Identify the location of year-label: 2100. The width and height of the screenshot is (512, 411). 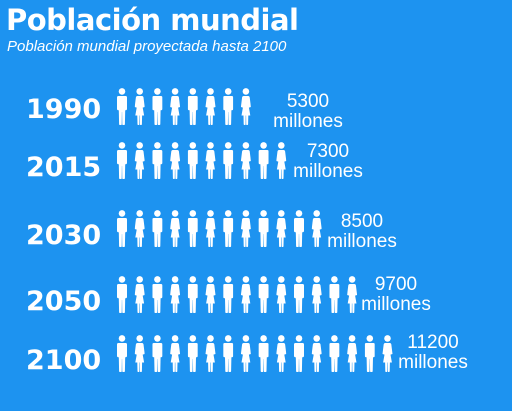
(63, 360).